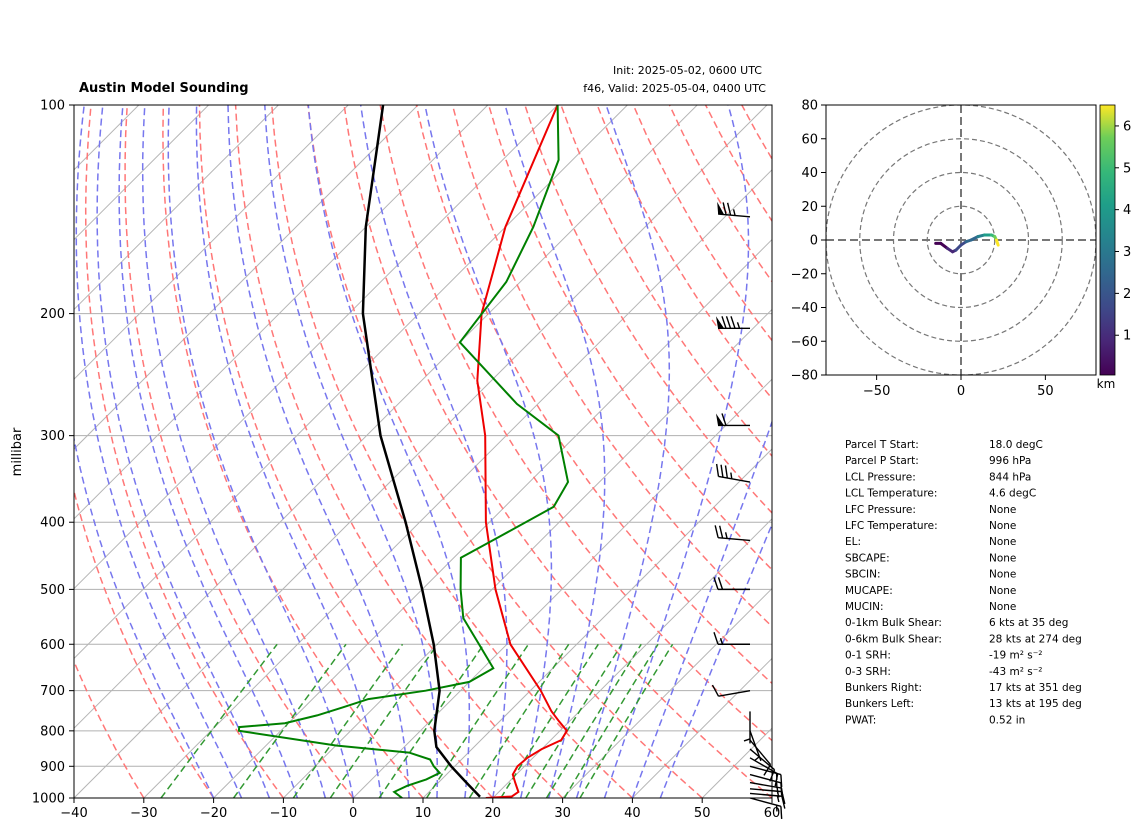  Describe the element at coordinates (1127, 336) in the screenshot. I see `colorbar-tick-label: 1` at that location.